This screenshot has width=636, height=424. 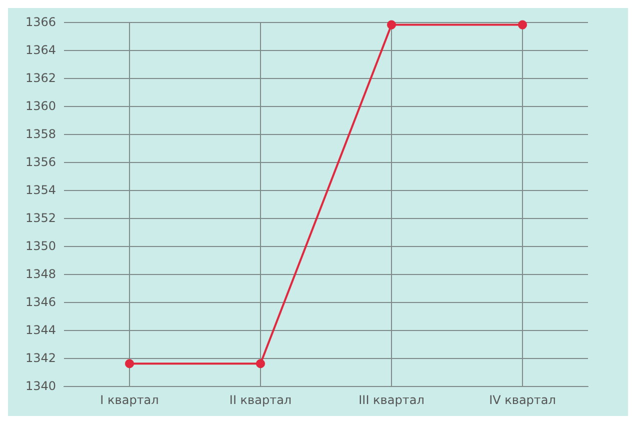 What do you see at coordinates (522, 400) in the screenshot?
I see `x-tick-label: IV квартал` at bounding box center [522, 400].